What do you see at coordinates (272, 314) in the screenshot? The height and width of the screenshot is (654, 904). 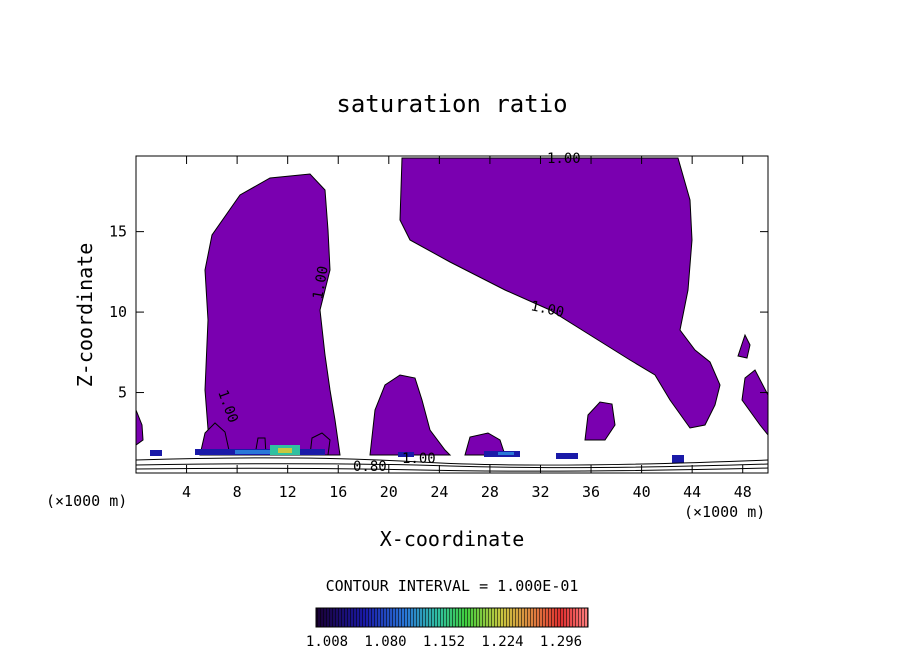 I see `region-left-column` at bounding box center [272, 314].